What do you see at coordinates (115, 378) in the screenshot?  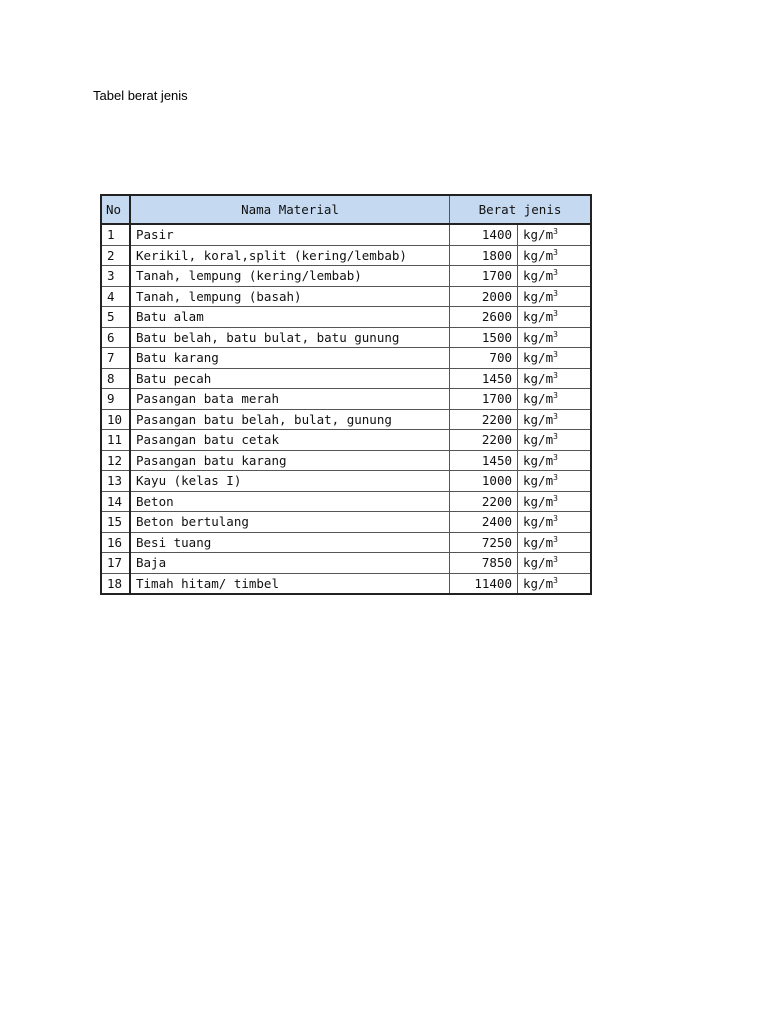 I see `cell-no: 8` at bounding box center [115, 378].